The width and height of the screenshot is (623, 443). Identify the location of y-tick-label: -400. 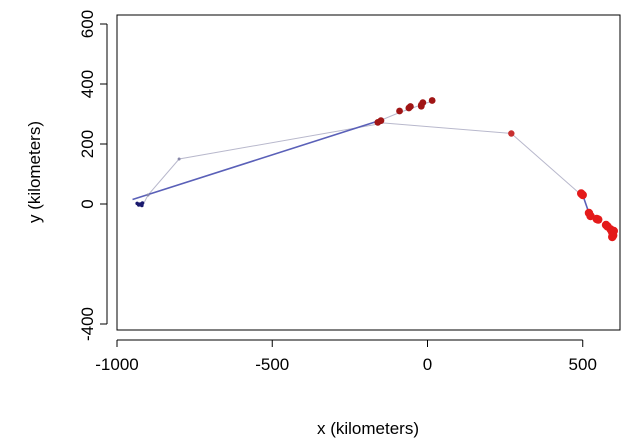
(87, 324).